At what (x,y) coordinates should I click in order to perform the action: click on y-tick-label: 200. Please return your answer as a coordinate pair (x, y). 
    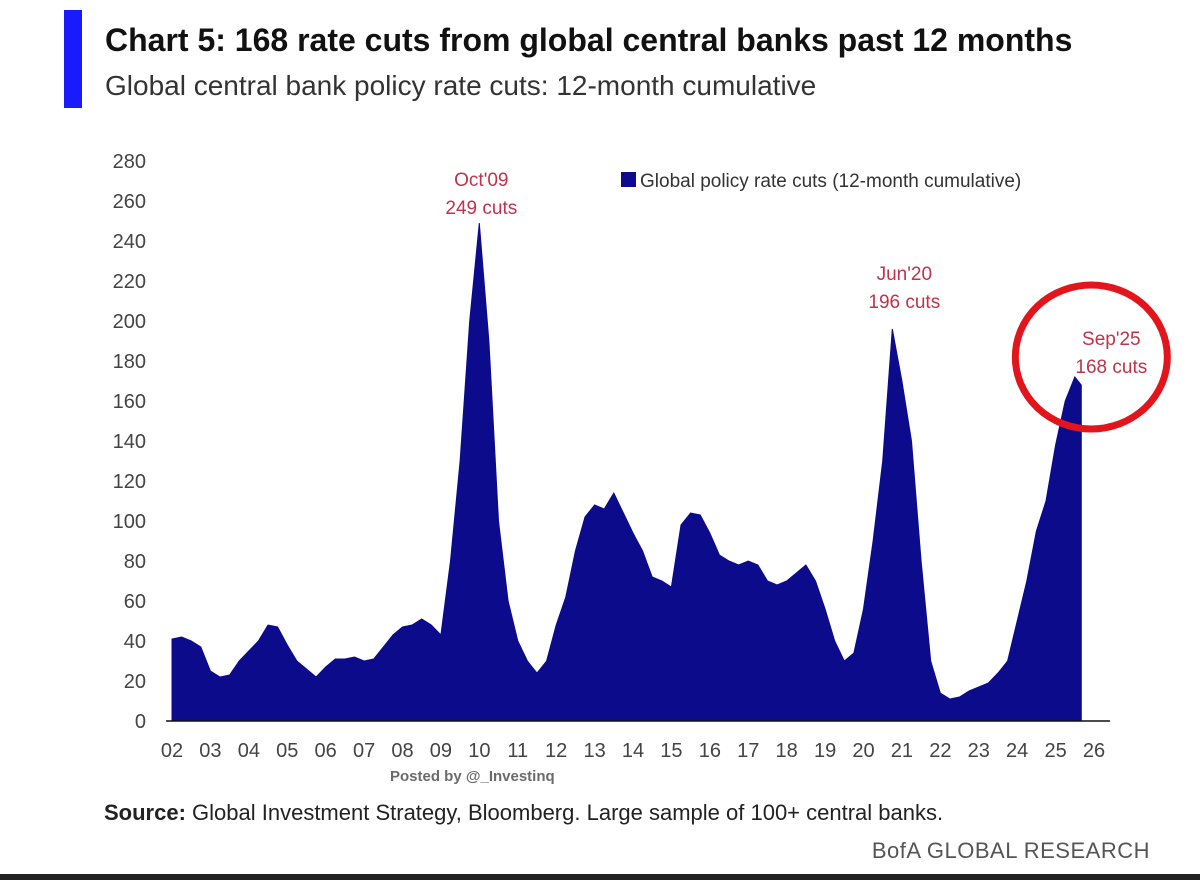
    Looking at the image, I should click on (129, 322).